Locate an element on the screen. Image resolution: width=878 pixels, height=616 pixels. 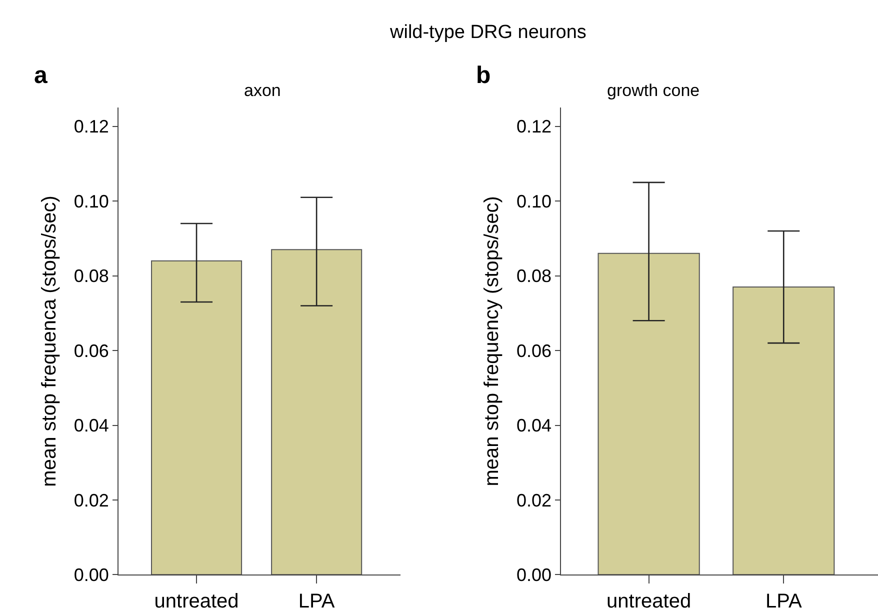
text: b is located at coordinates (483, 75).